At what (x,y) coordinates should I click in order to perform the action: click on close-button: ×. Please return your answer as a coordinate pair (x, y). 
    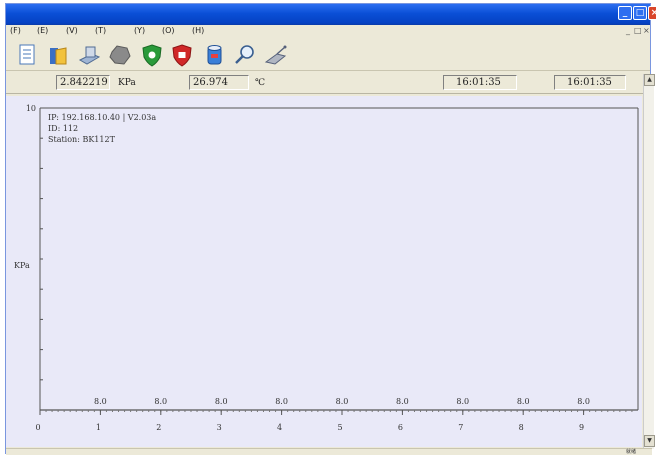
    Looking at the image, I should click on (652, 13).